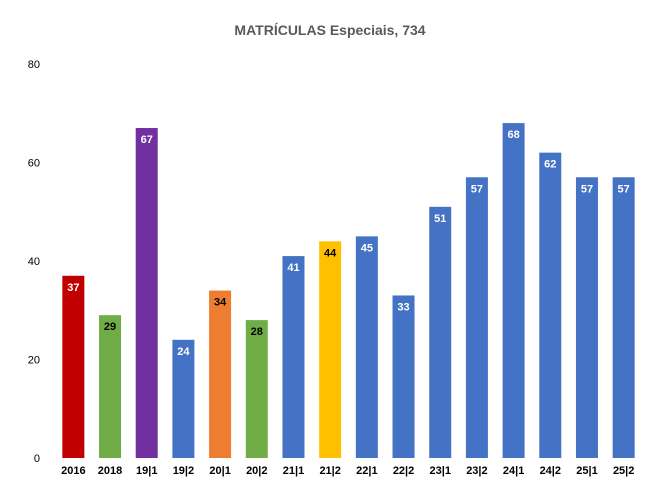  I want to click on x-tick-label: 24|1, so click(513, 471).